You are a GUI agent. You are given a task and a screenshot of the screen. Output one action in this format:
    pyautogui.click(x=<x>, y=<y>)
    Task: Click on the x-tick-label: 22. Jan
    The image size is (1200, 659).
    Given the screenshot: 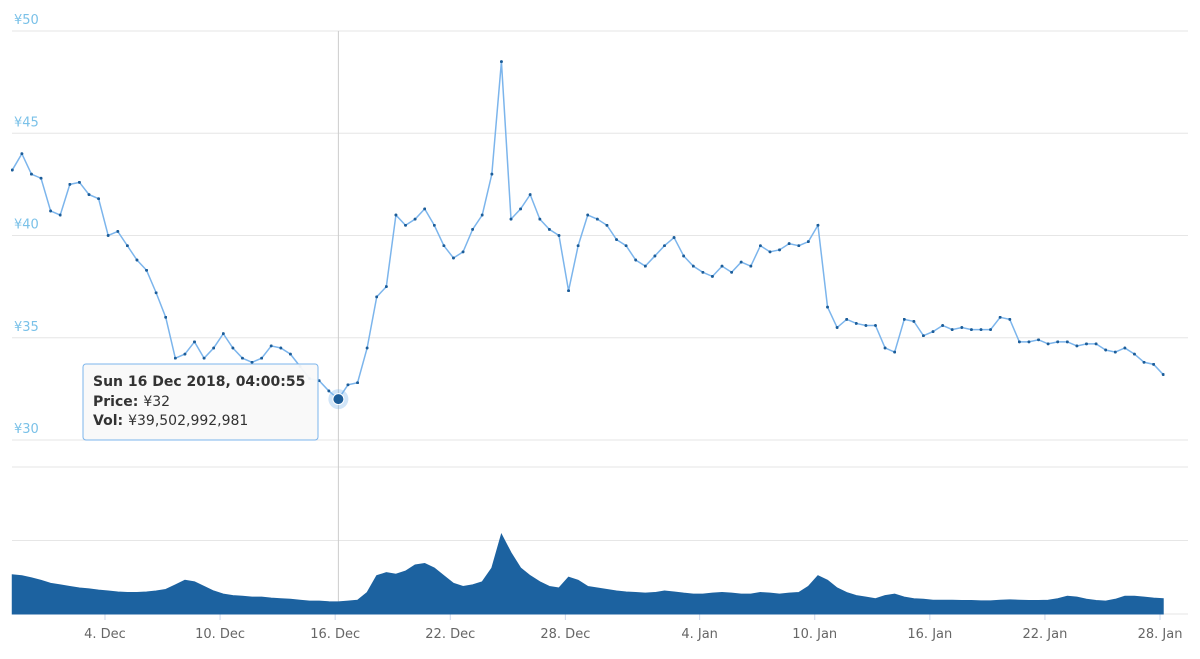 What is the action you would take?
    pyautogui.click(x=1045, y=634)
    